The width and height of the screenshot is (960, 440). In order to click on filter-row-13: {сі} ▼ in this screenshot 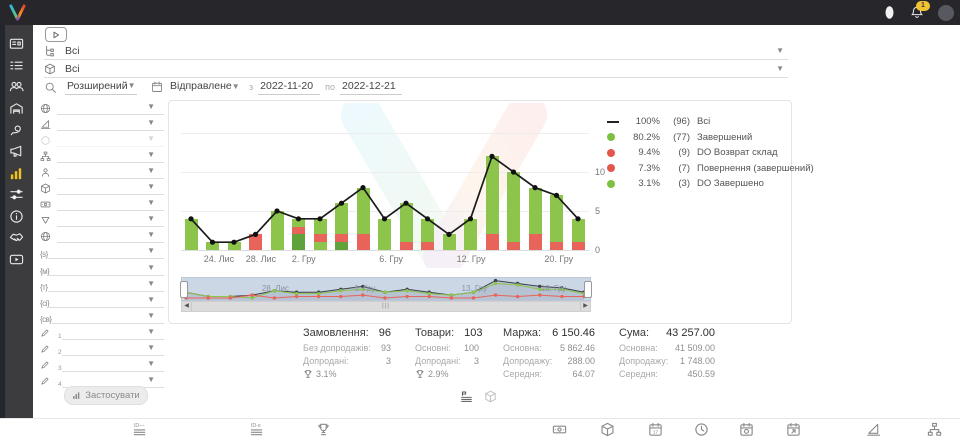, I will do `click(102, 301)`.